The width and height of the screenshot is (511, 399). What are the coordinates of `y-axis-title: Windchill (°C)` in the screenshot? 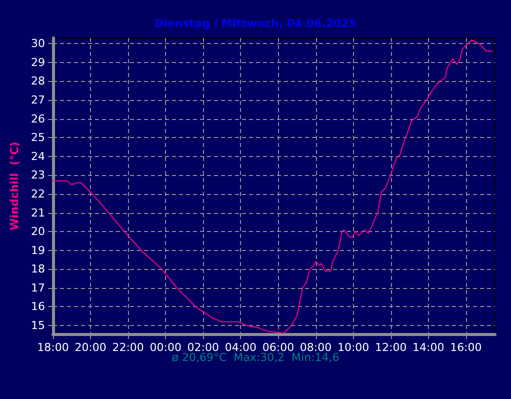 It's located at (15, 186).